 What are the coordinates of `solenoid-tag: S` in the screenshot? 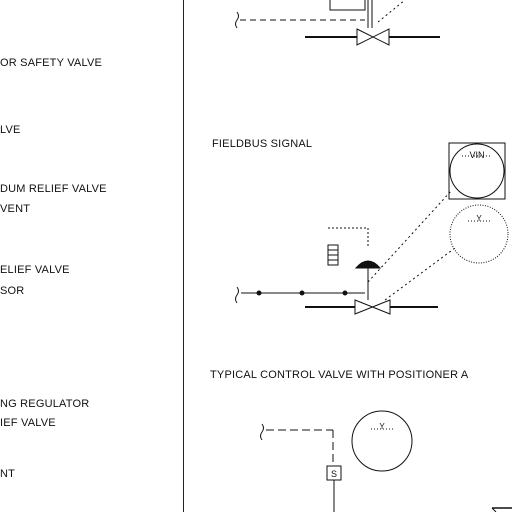 It's located at (334, 474).